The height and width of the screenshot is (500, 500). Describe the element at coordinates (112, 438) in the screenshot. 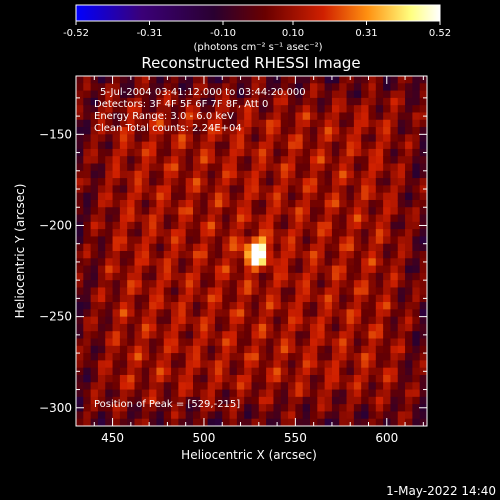

I see `x-tick-label: 450` at that location.